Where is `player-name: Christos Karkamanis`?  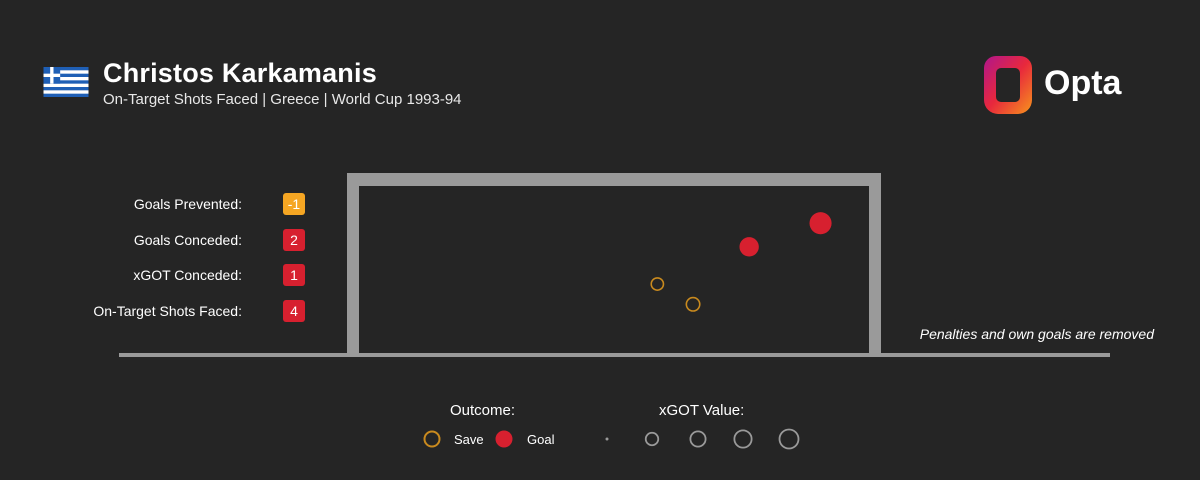
player-name: Christos Karkamanis is located at coordinates (240, 73).